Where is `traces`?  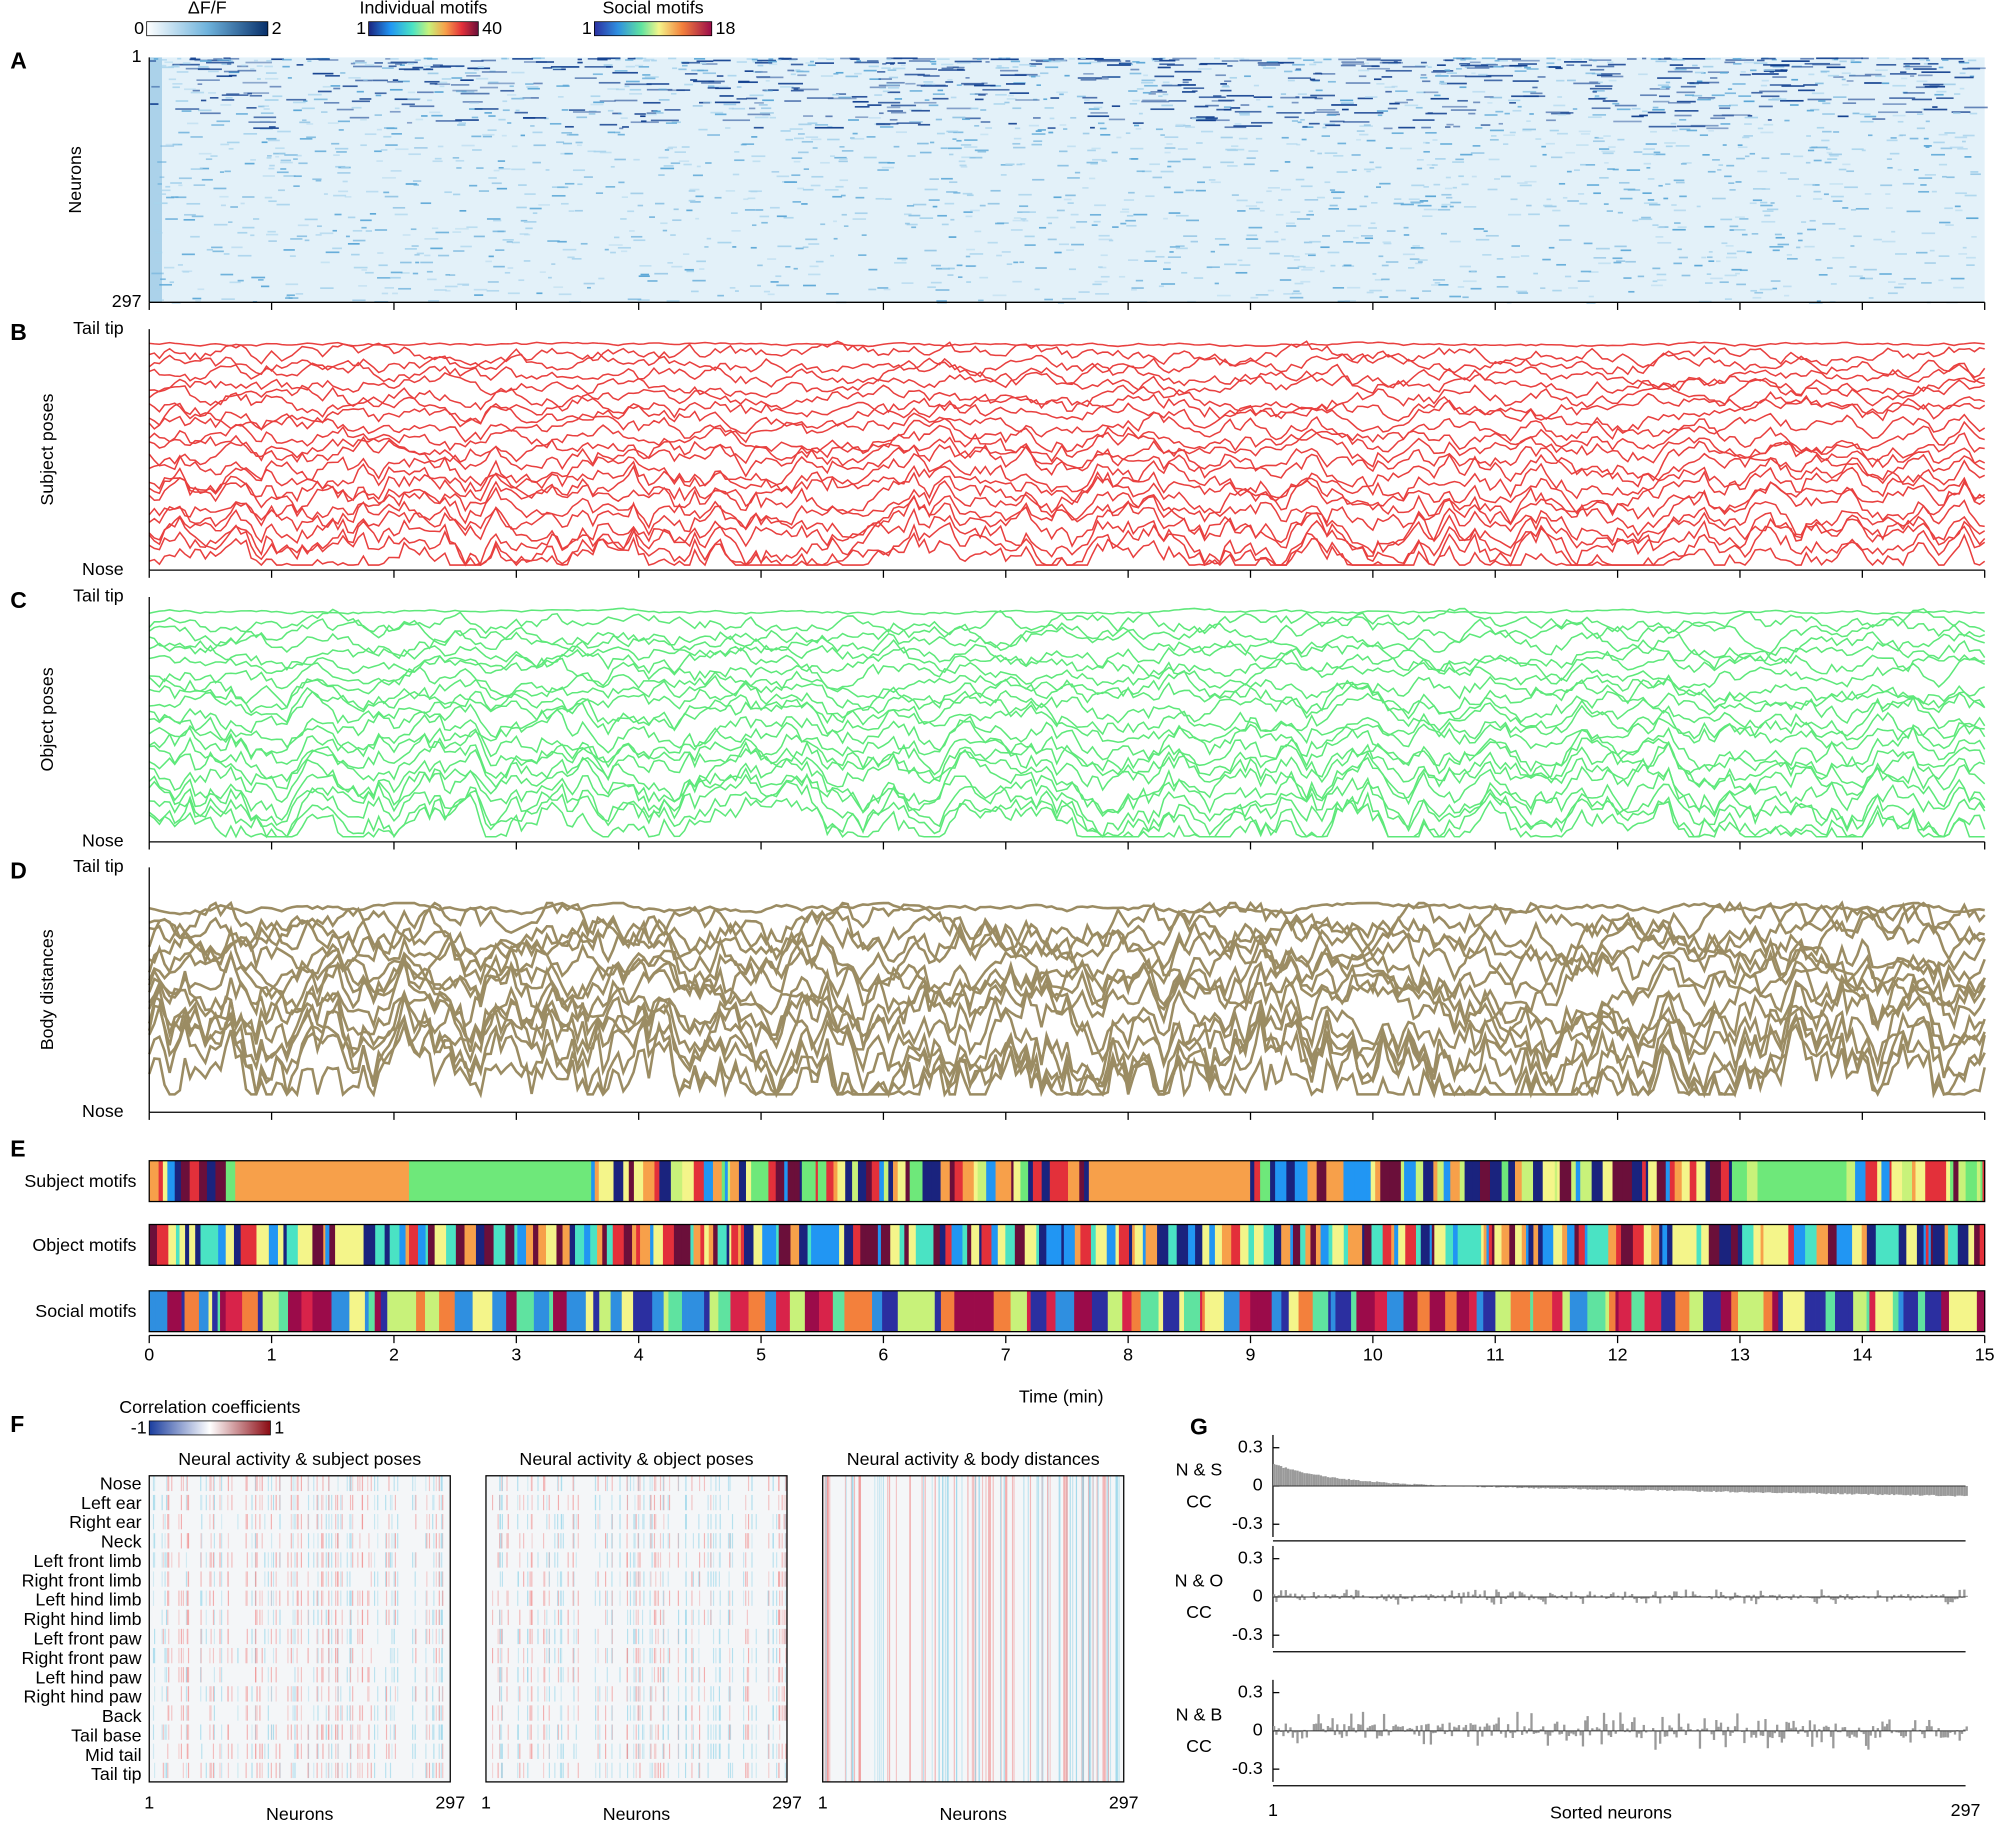 traces is located at coordinates (1067, 723).